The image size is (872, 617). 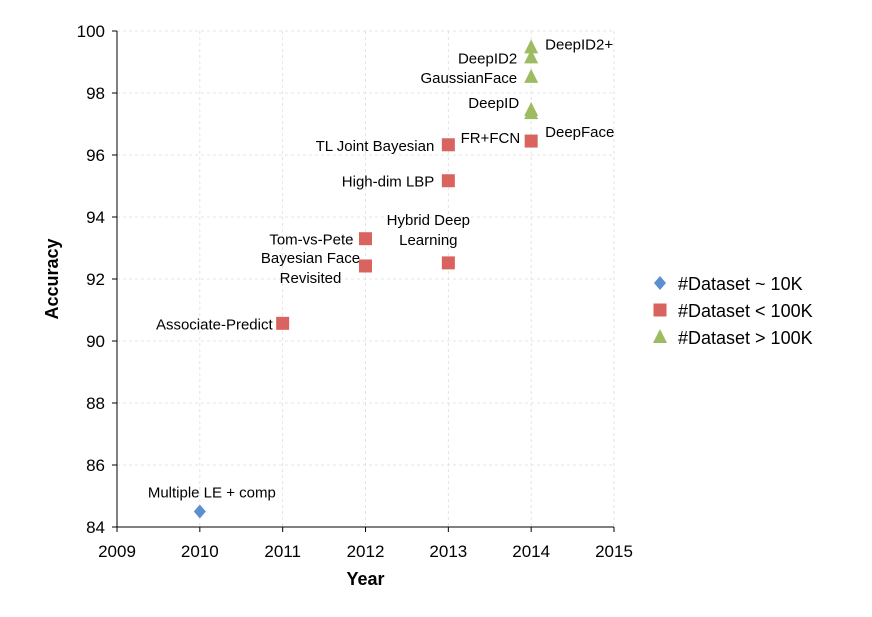 I want to click on point-label: Associate-Predict, so click(x=215, y=324).